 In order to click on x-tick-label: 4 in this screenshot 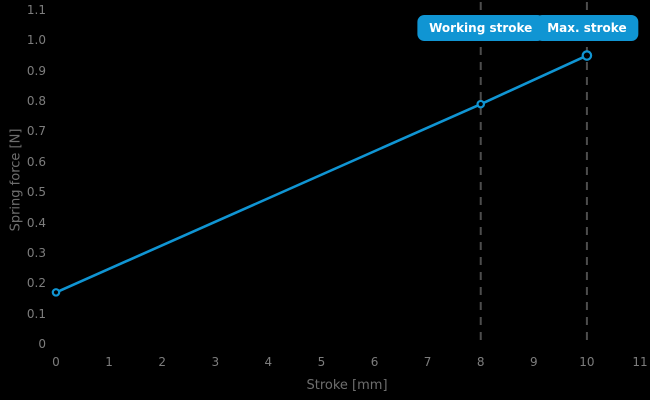, I will do `click(268, 362)`.